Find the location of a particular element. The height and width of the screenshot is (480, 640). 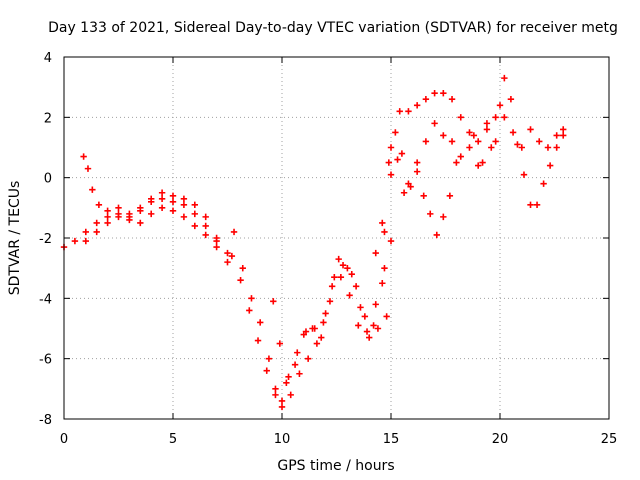

y-tick-label: -6 is located at coordinates (45, 360).